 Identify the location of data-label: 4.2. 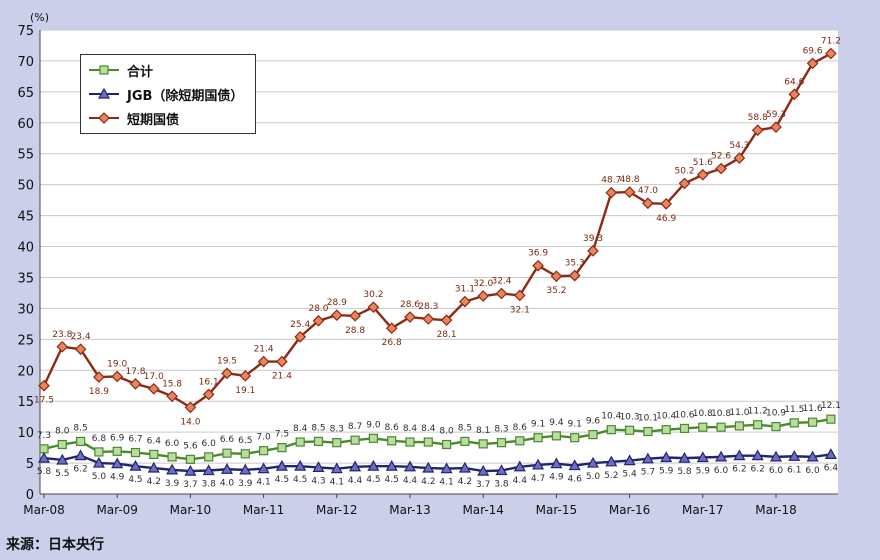
(428, 482).